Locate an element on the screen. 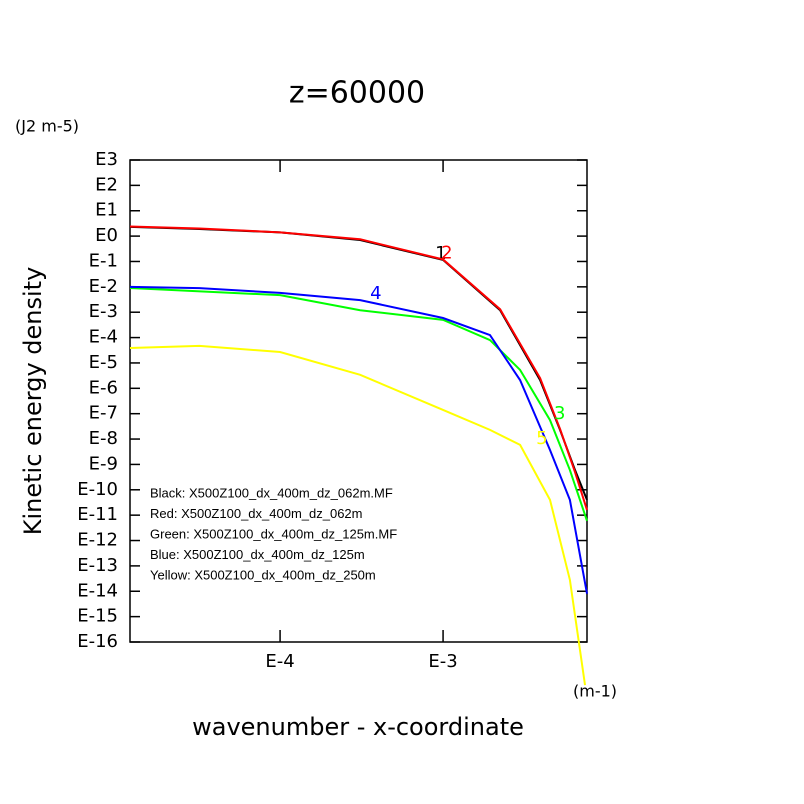 Image resolution: width=804 pixels, height=804 pixels. curve-label: 5 is located at coordinates (541, 438).